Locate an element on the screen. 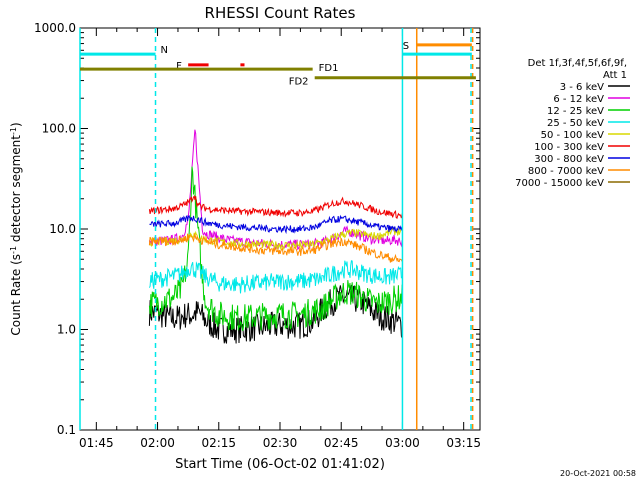 The width and height of the screenshot is (640, 480). x-tick-label: 02:45 is located at coordinates (341, 443).